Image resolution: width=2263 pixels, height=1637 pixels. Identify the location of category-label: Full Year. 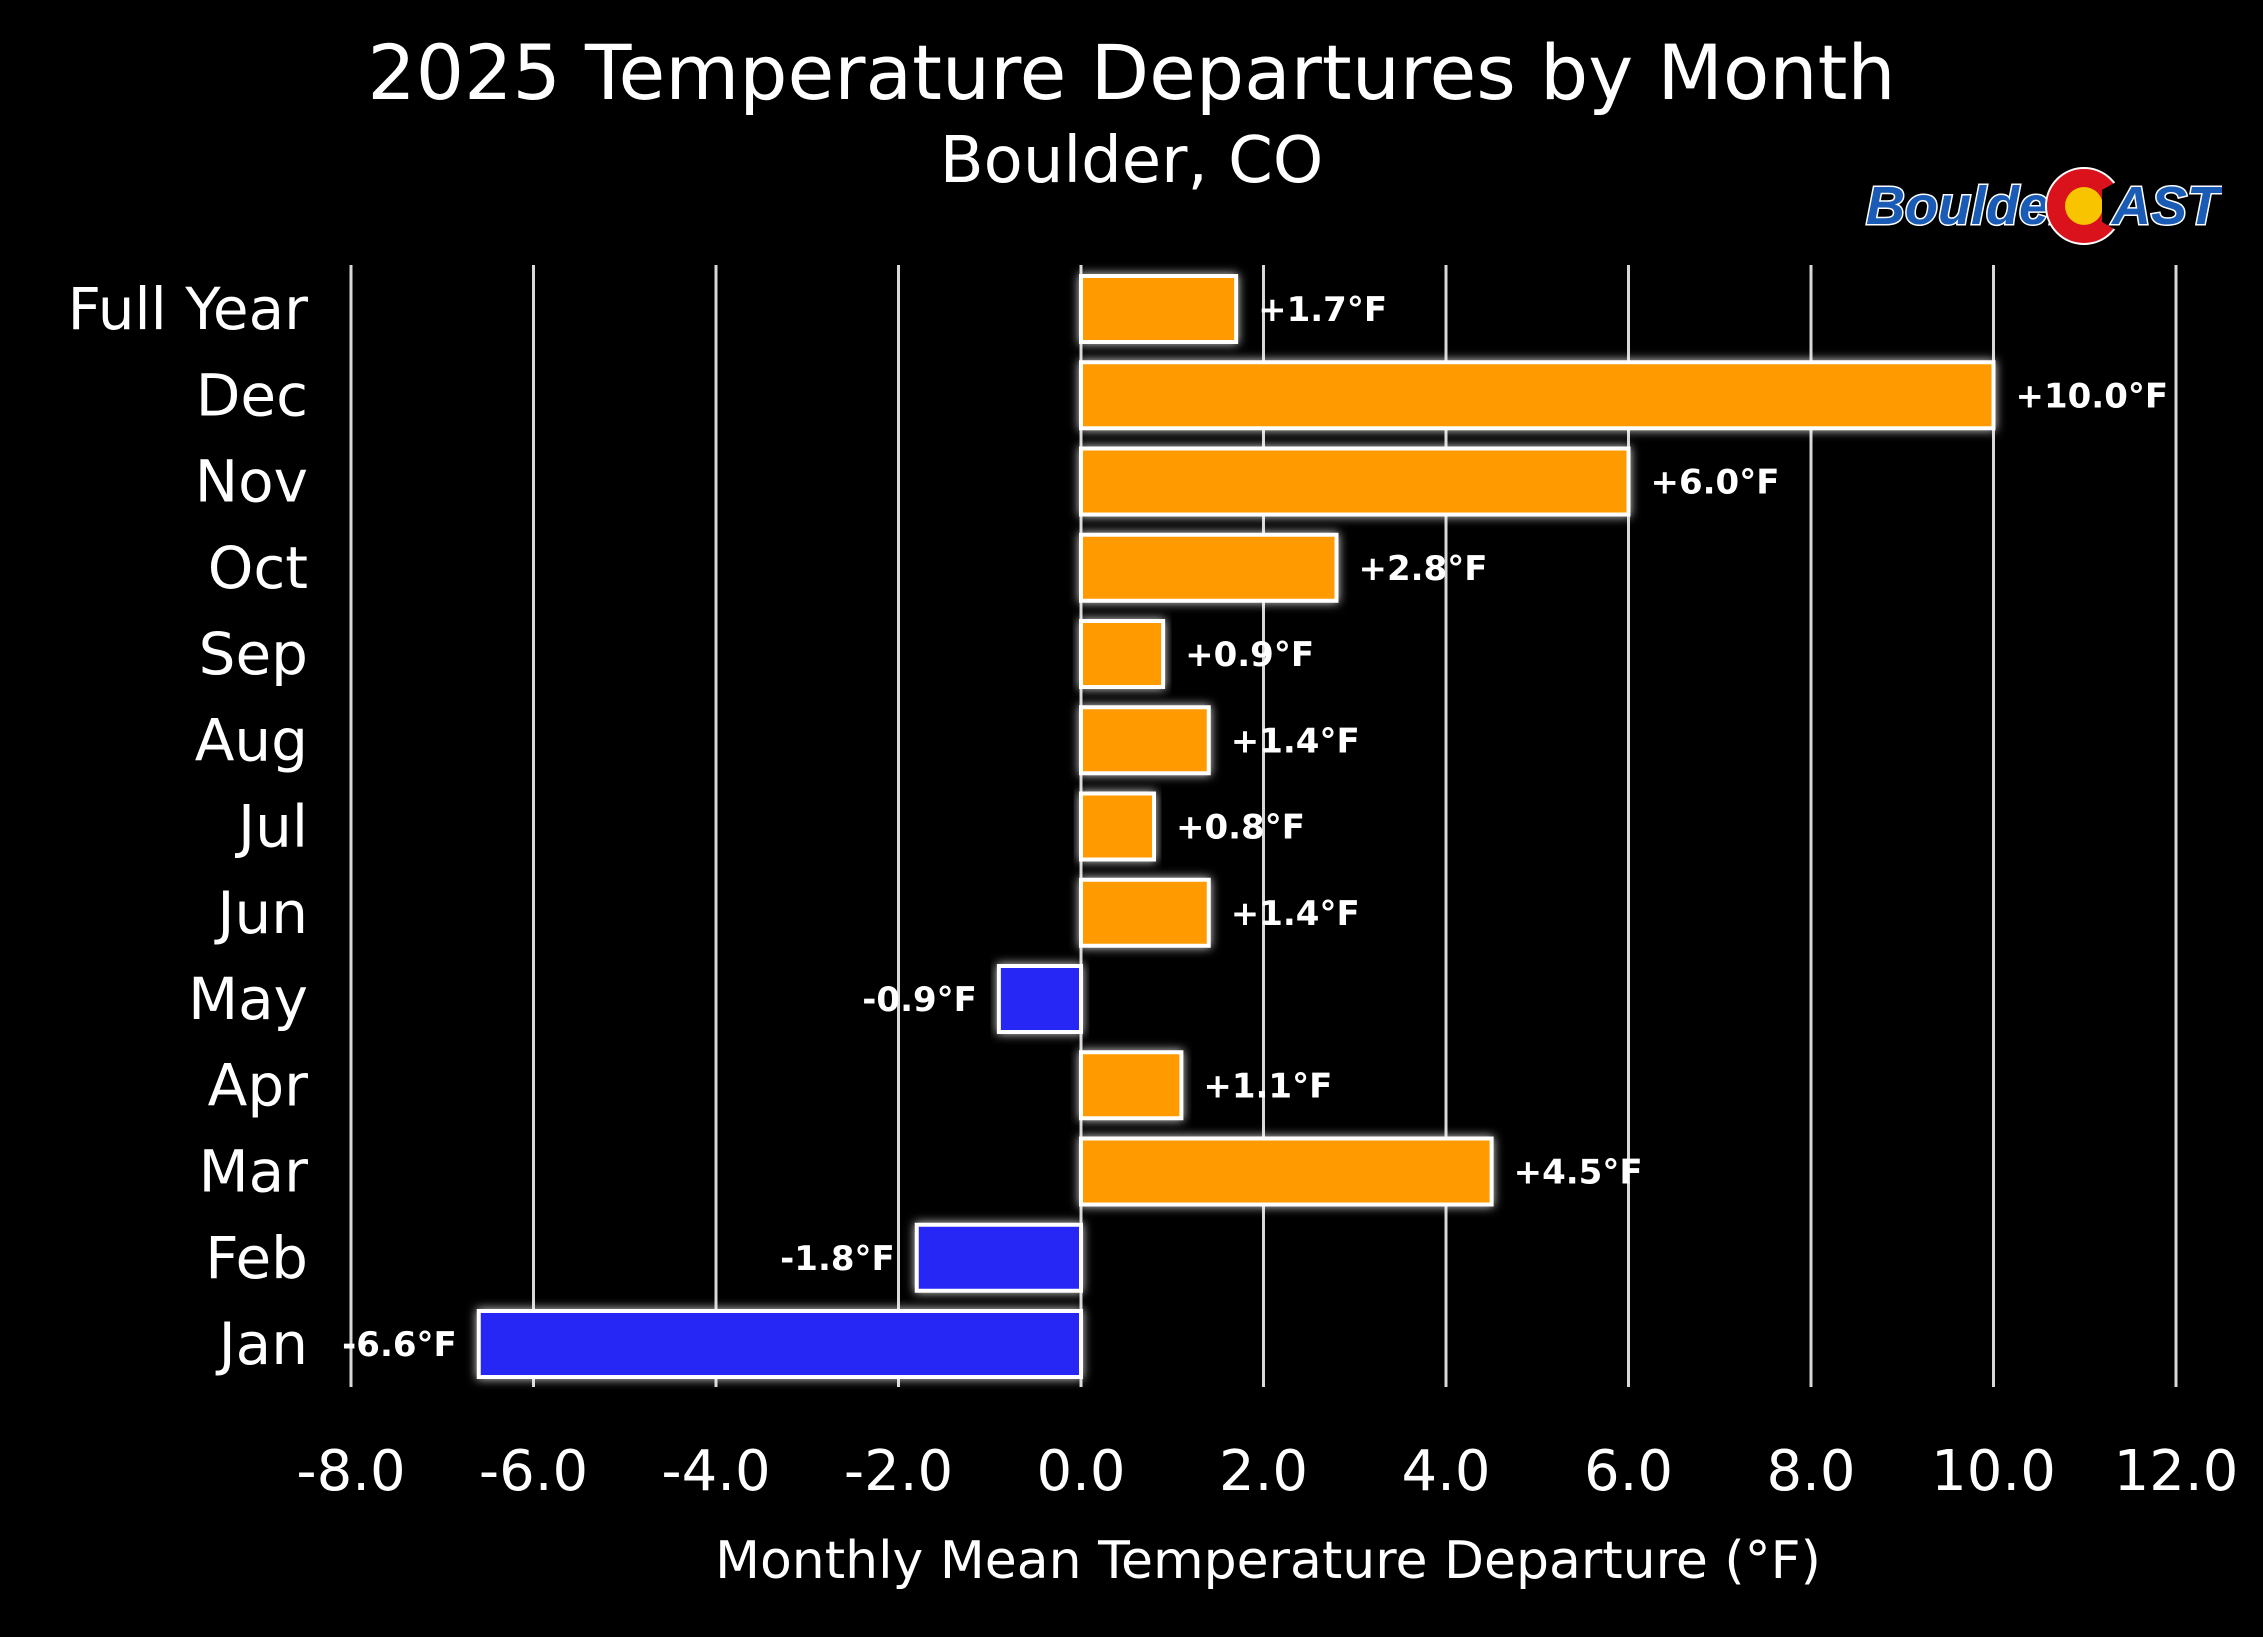
(188, 309).